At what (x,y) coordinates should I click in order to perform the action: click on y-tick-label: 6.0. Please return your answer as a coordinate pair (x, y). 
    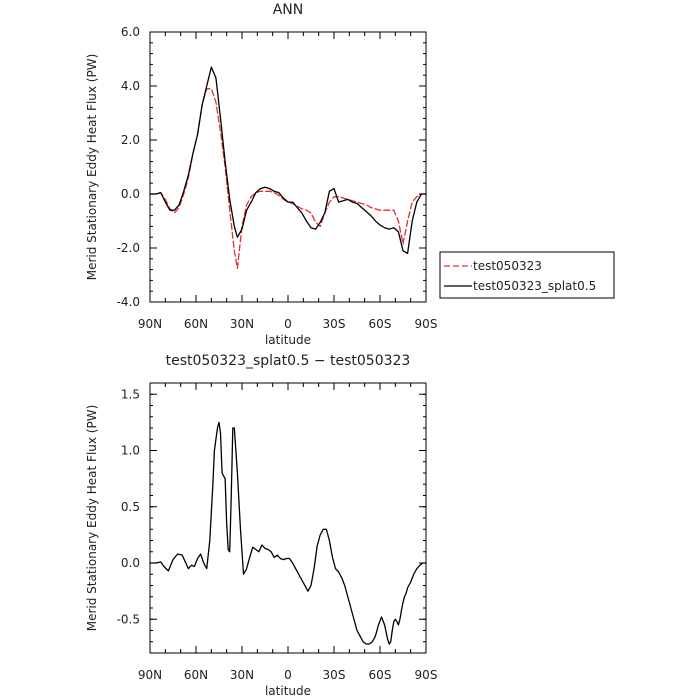
    Looking at the image, I should click on (130, 32).